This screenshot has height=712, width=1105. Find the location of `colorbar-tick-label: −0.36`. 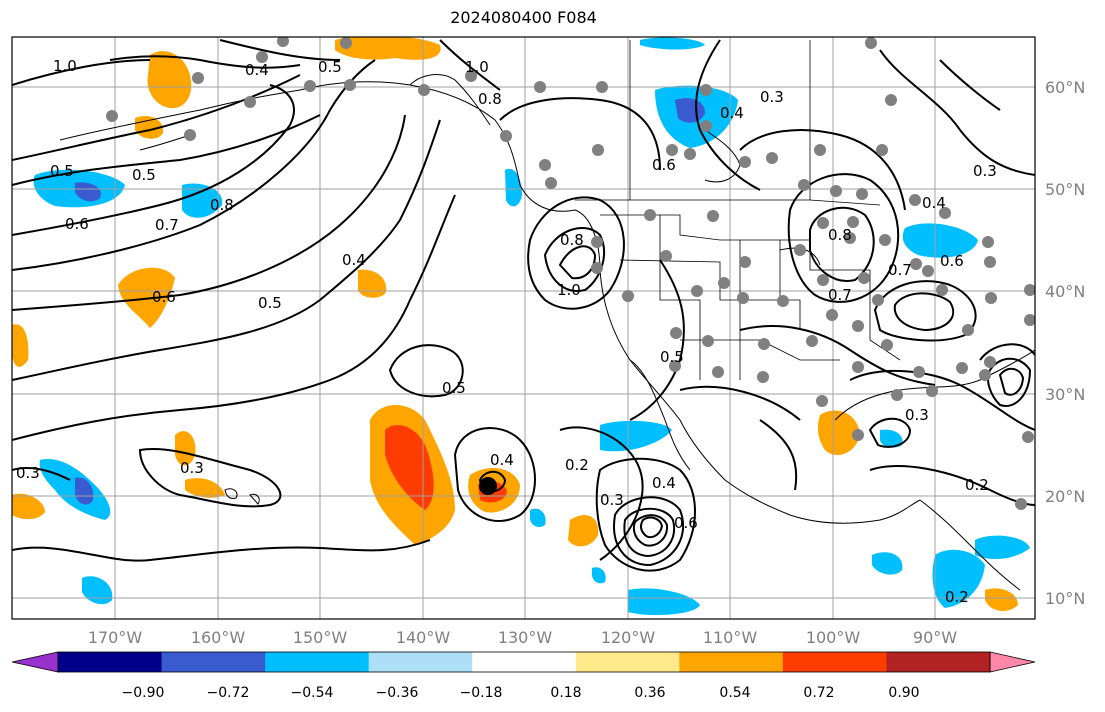

colorbar-tick-label: −0.36 is located at coordinates (397, 693).